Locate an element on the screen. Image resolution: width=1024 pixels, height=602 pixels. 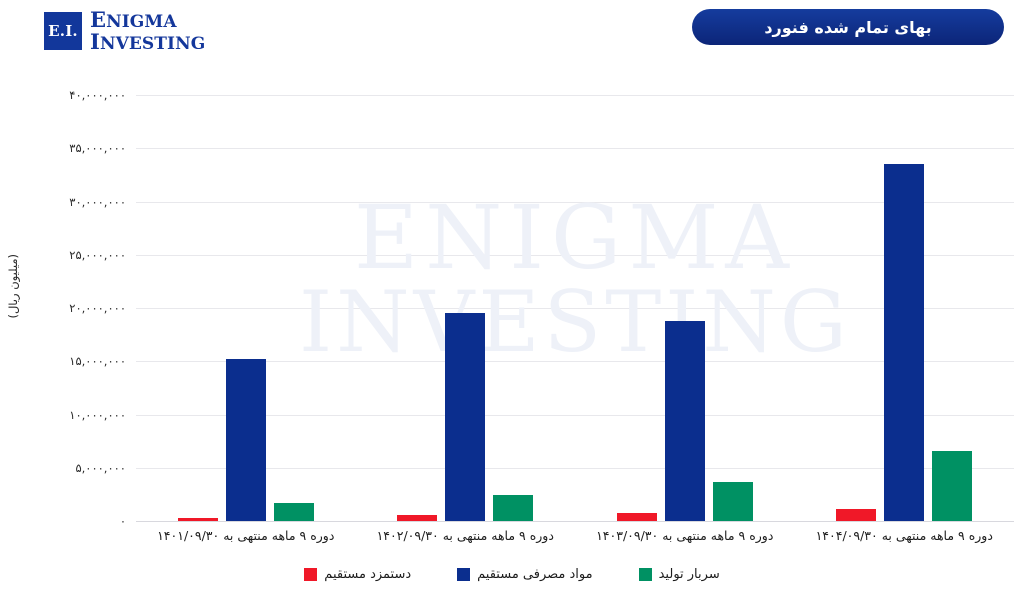
logo-wordmark: ENIGMA INVESTING is located at coordinates (147, 31).